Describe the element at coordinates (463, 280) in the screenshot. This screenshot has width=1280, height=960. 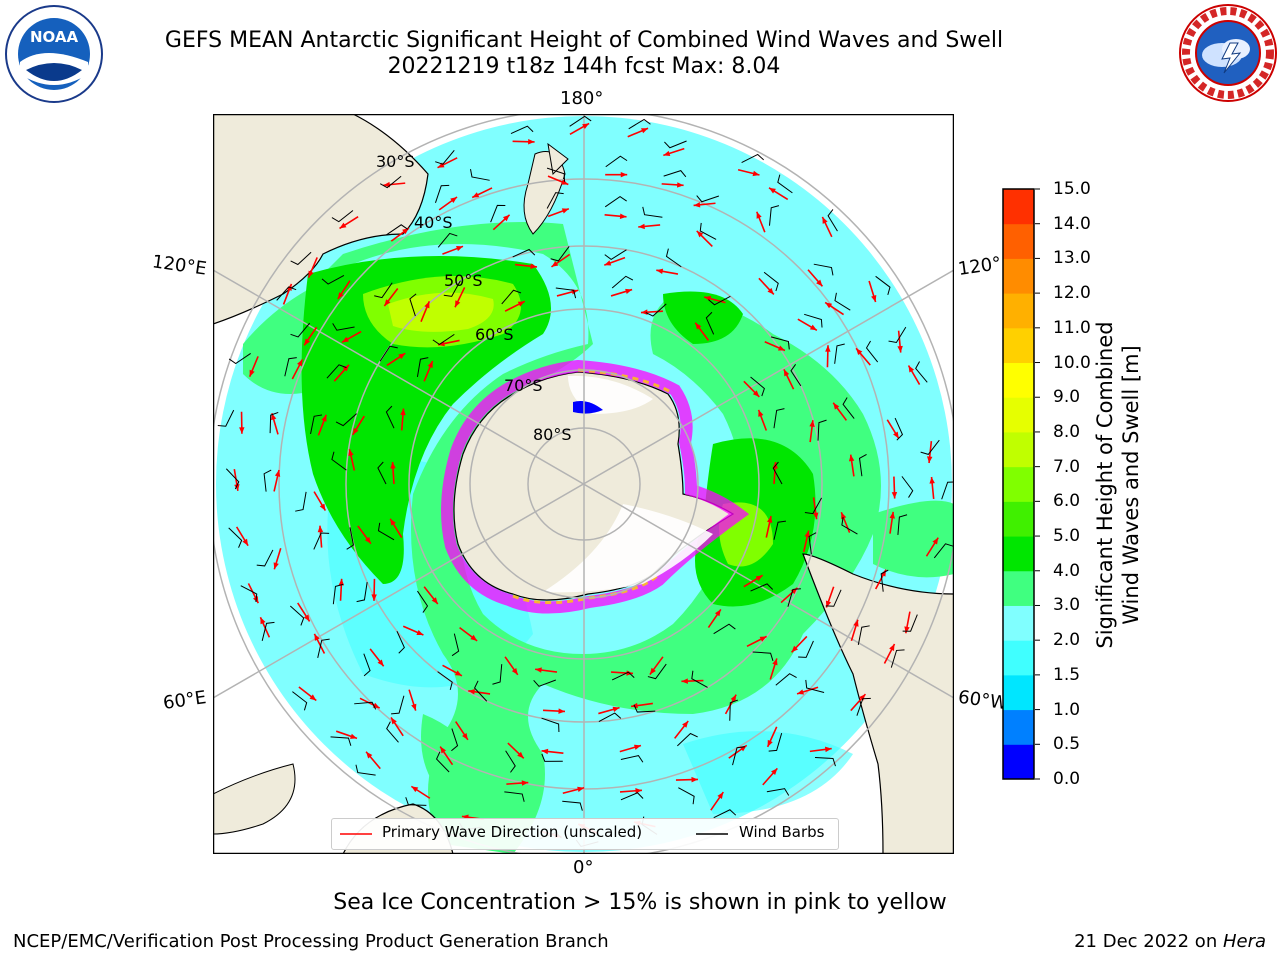
I see `lat-label-50s: 50°S` at that location.